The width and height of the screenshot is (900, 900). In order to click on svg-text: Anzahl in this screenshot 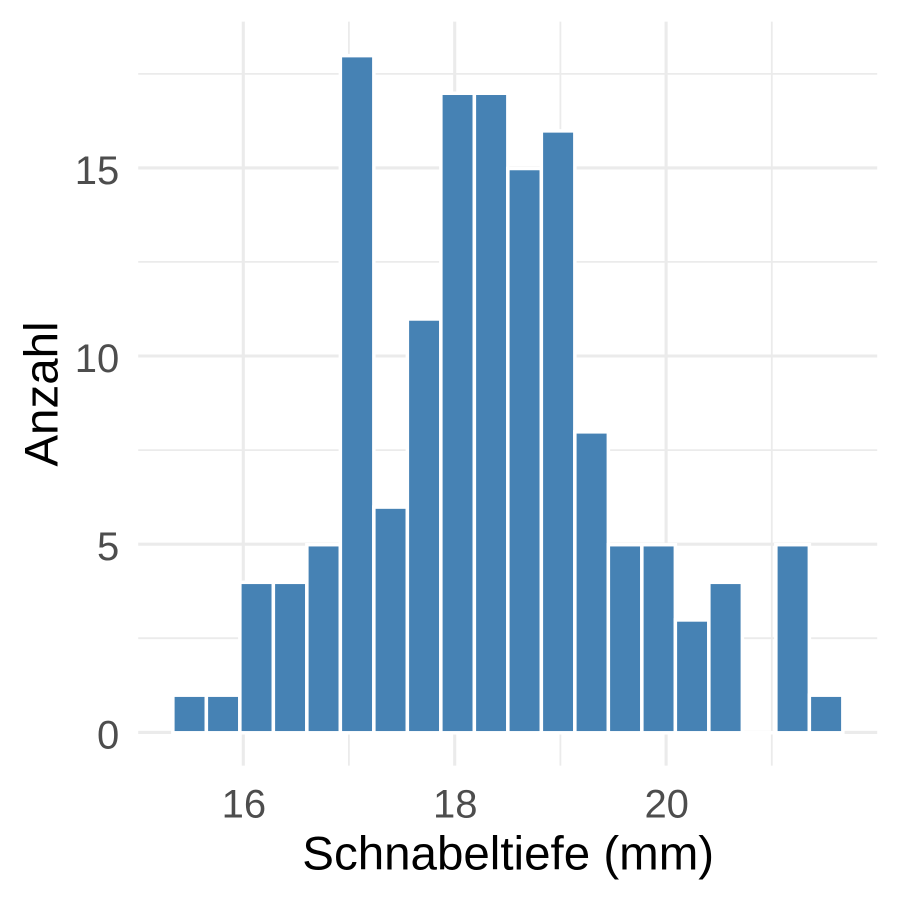, I will do `click(42, 393)`.